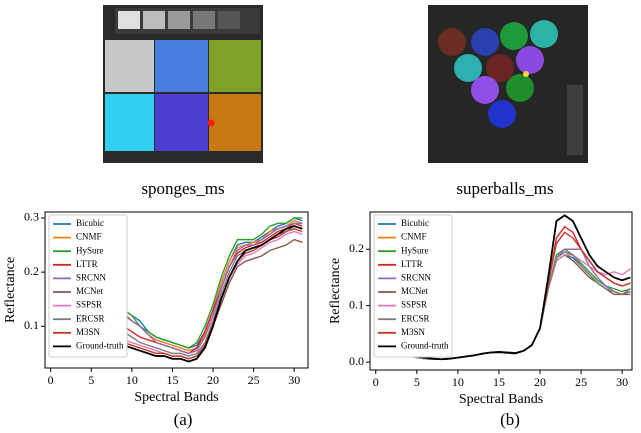 The image size is (641, 433). I want to click on y-tick-label: 0.3, so click(31, 217).